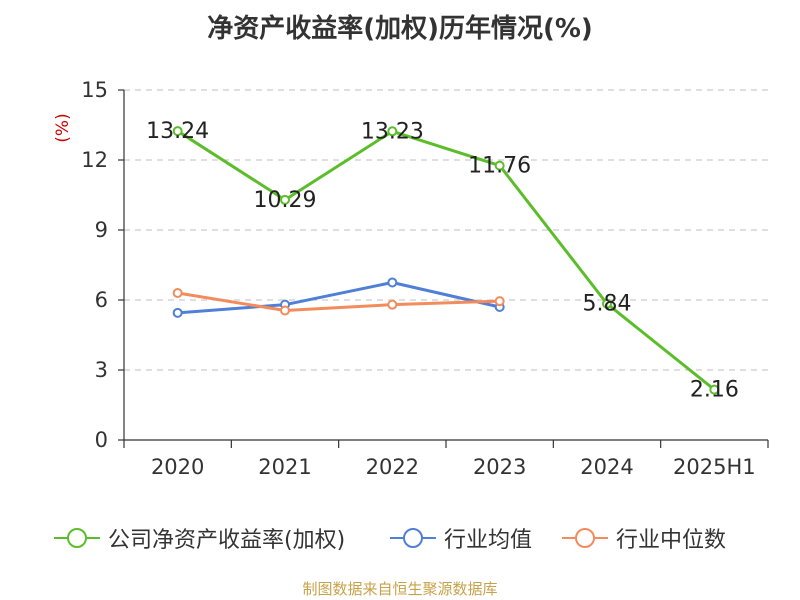 The image size is (800, 600). Describe the element at coordinates (94, 160) in the screenshot. I see `y-tick-label: 12` at that location.